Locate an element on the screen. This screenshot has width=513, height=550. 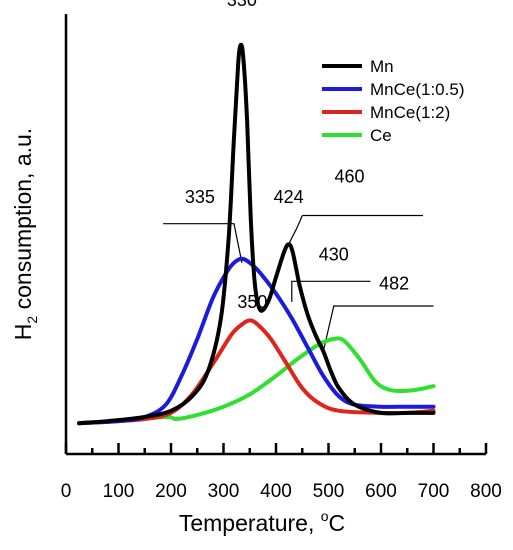
x-axis-title-superscript: o is located at coordinates (325, 516).